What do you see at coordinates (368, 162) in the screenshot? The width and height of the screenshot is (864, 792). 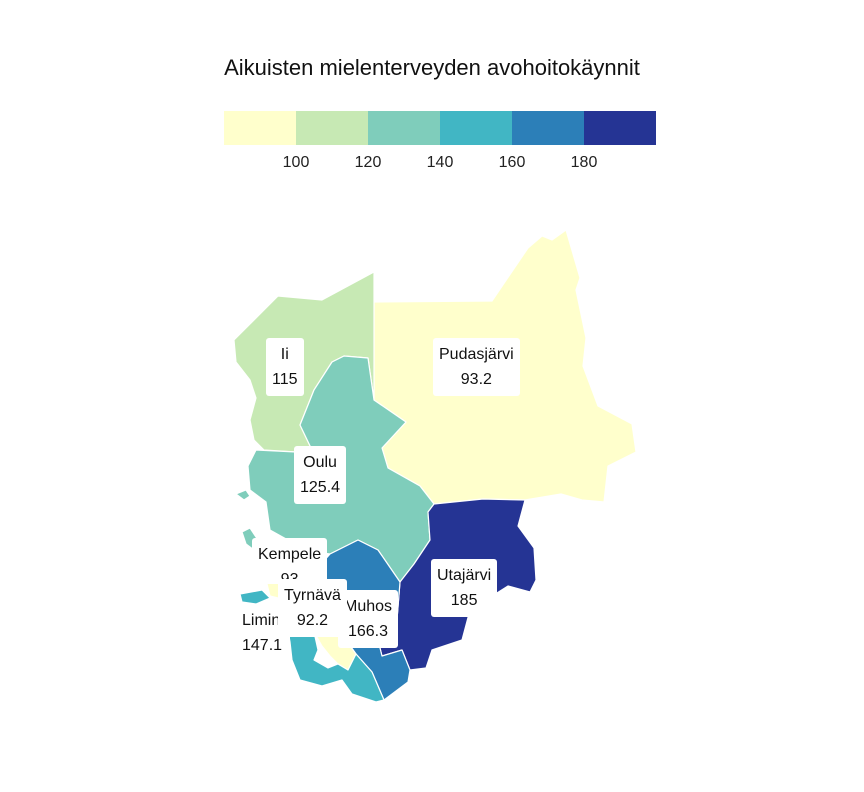 I see `legend-tick-120: 120` at bounding box center [368, 162].